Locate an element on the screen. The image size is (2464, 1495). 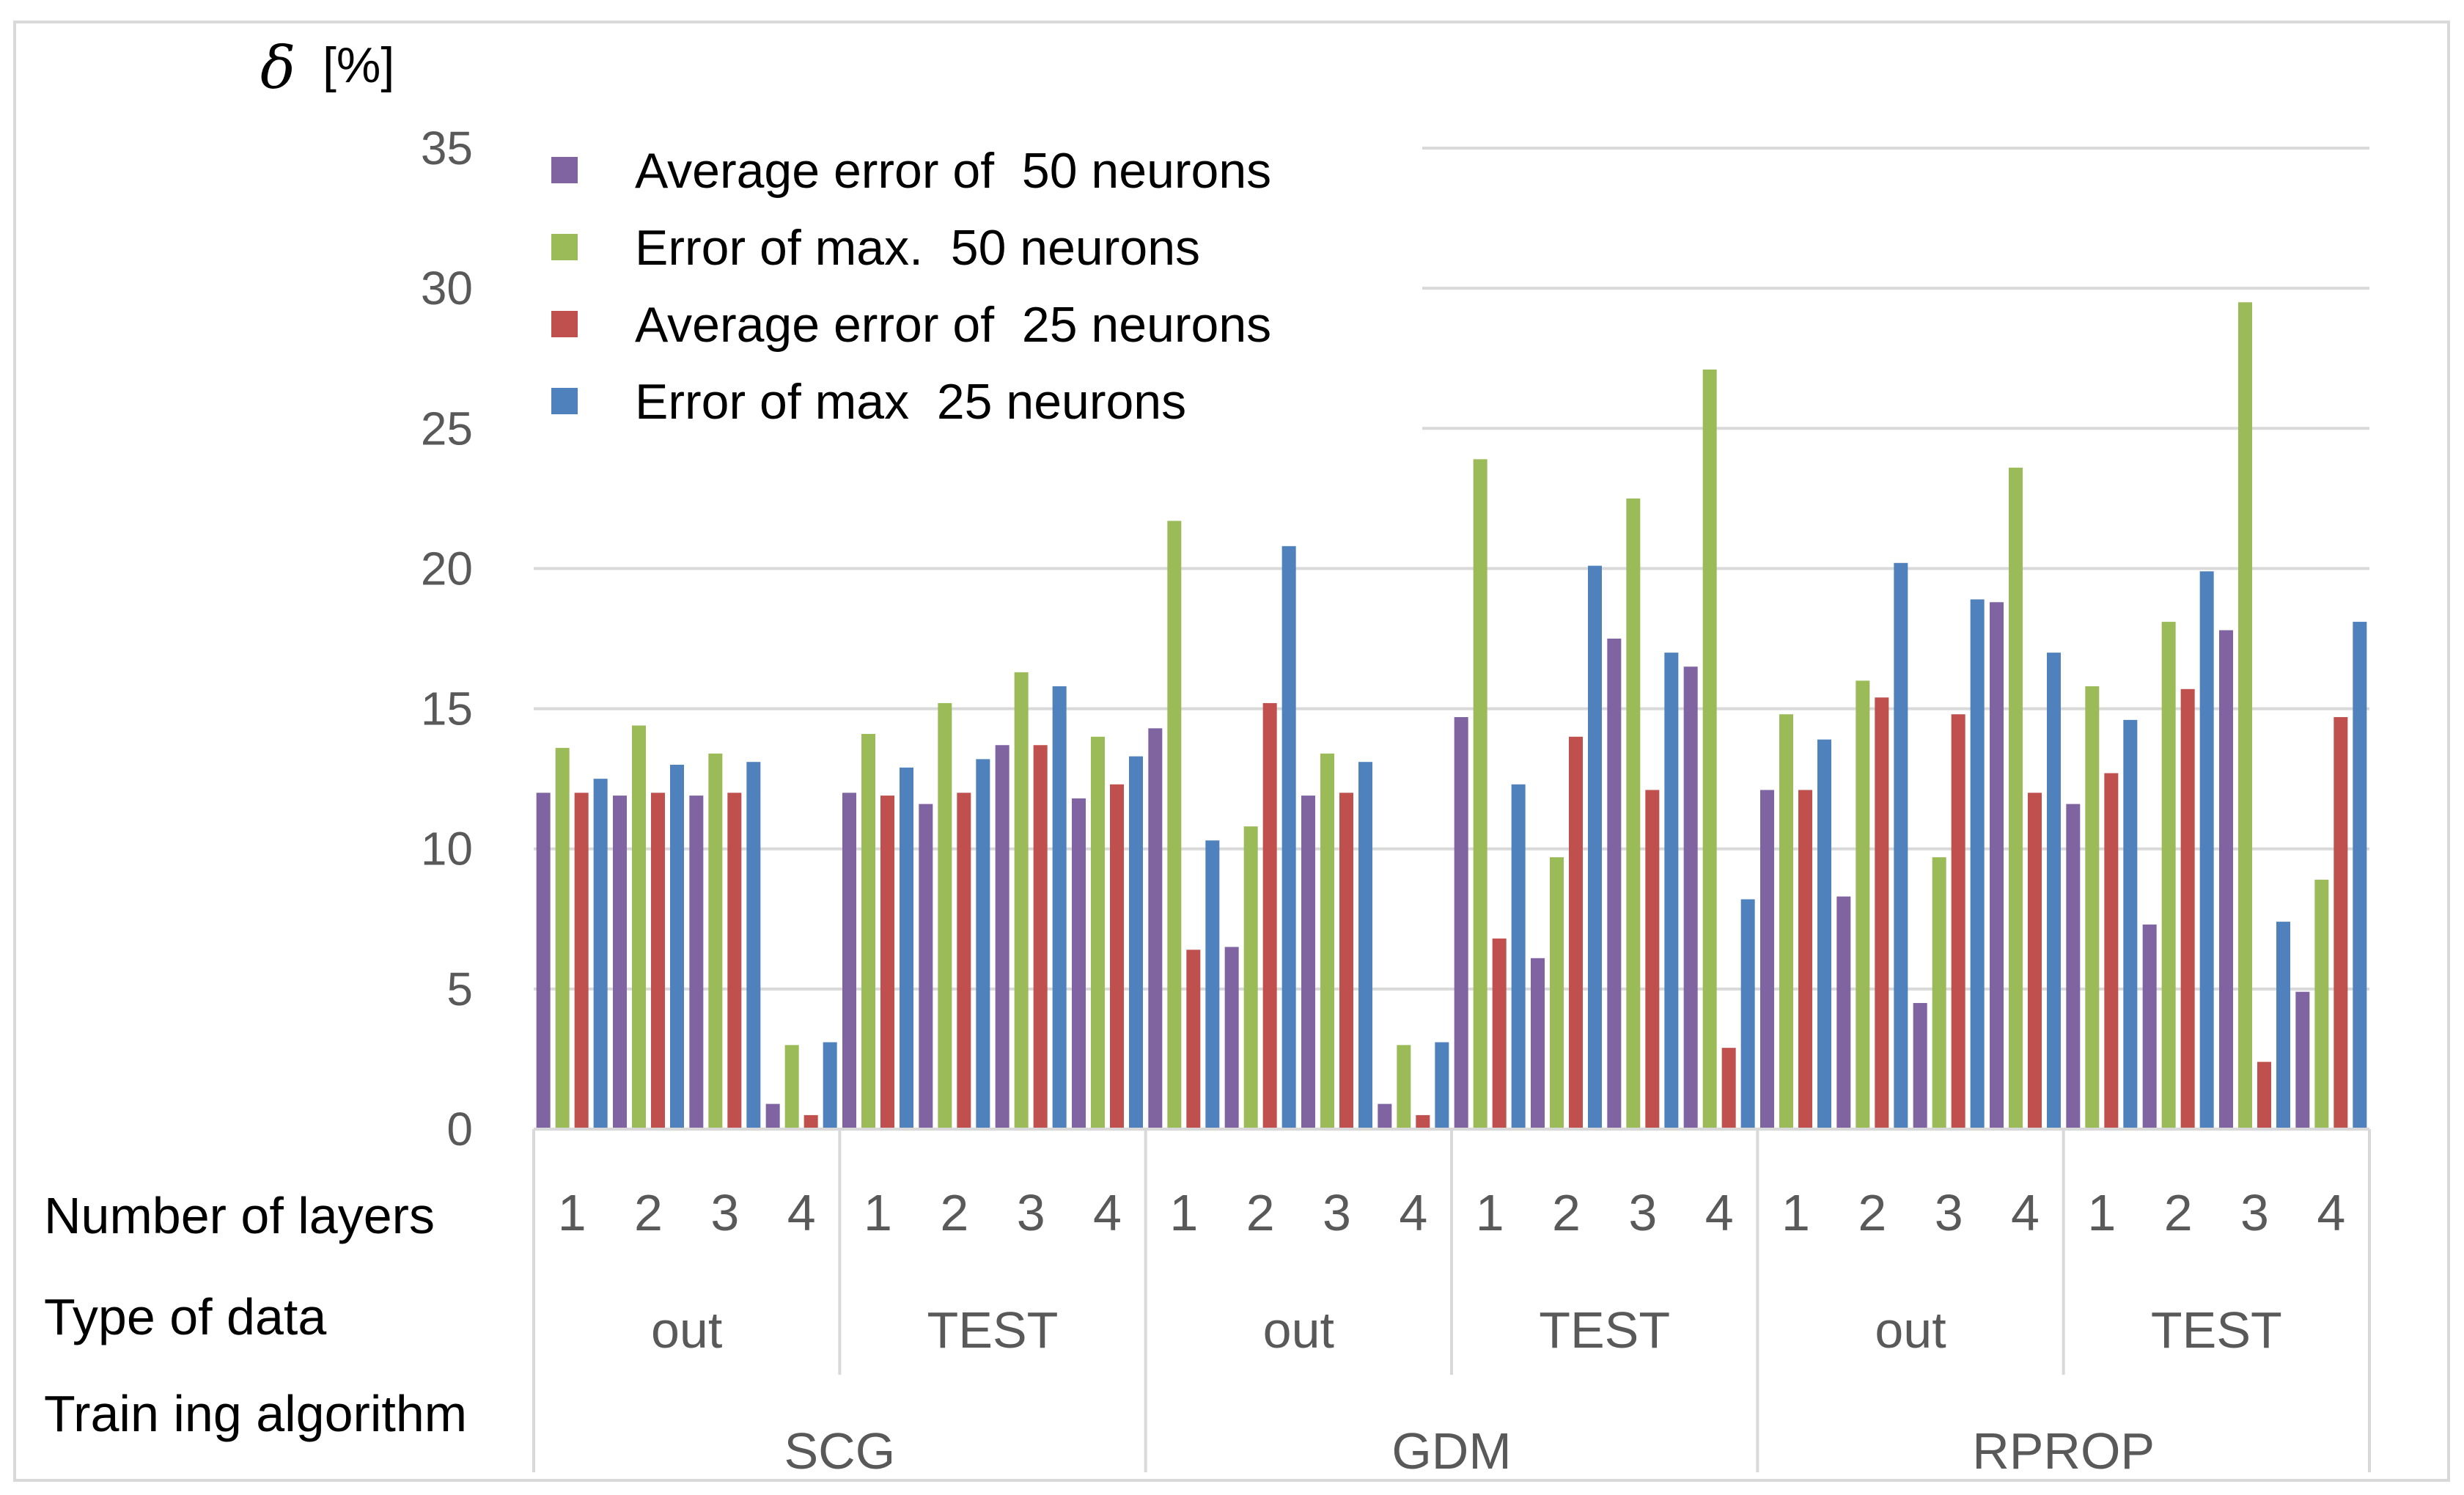
legend-label: Error of max. 50 neurons is located at coordinates (917, 248).